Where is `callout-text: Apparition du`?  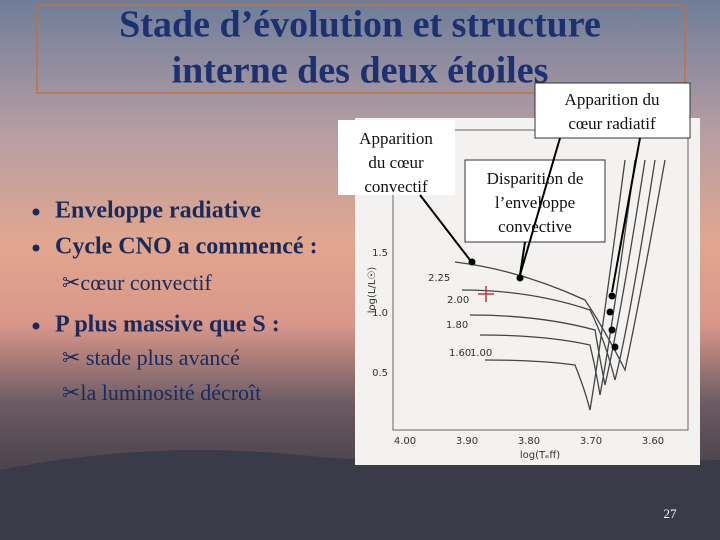 callout-text: Apparition du is located at coordinates (612, 99).